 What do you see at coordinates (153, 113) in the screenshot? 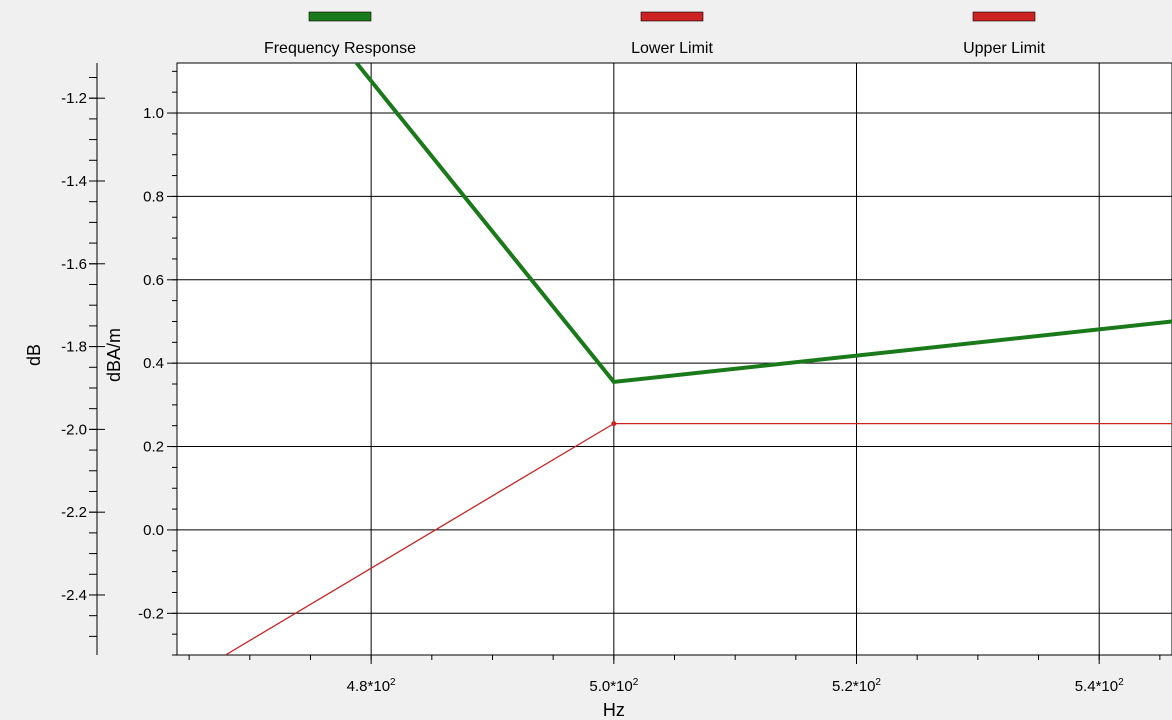
I see `y-axis-inner-tick-label: 1.0` at bounding box center [153, 113].